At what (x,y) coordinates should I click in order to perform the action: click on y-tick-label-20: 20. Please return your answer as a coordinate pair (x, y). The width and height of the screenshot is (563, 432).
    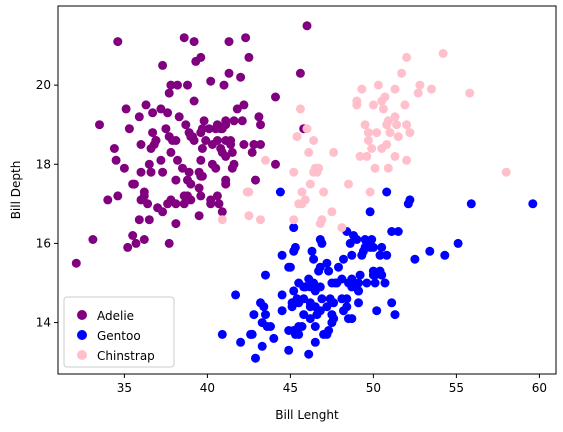
    Looking at the image, I should click on (43, 85).